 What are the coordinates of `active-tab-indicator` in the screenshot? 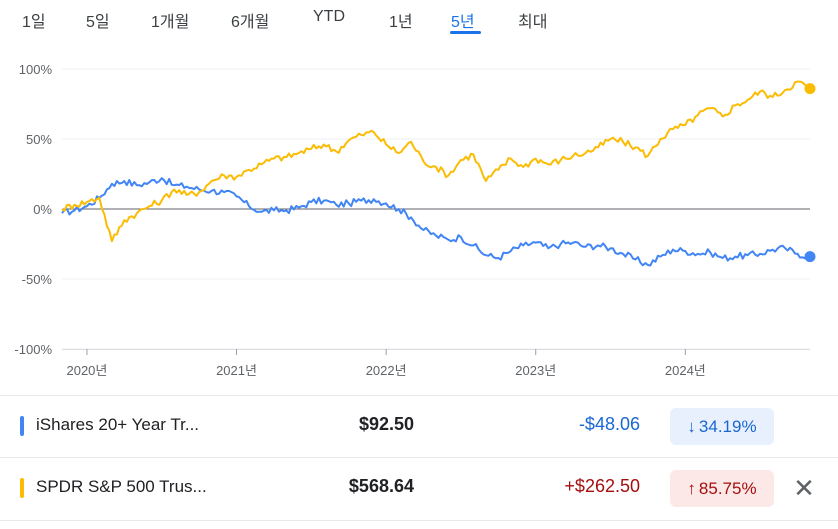 It's located at (465, 32).